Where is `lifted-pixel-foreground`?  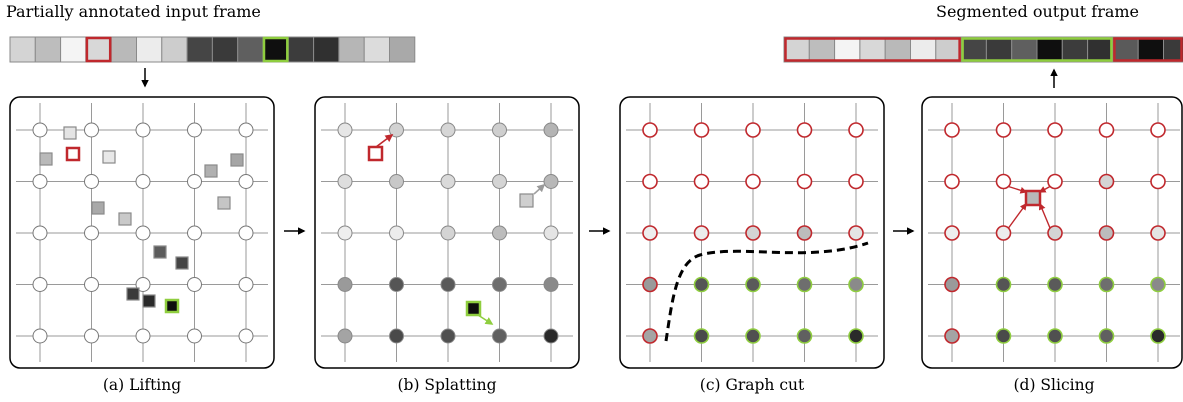
lifted-pixel-foreground is located at coordinates (172, 306).